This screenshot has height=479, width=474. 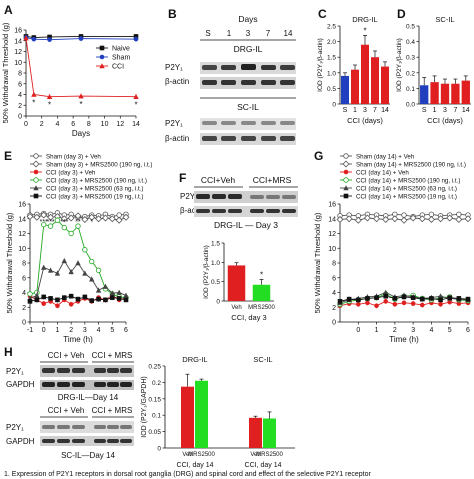 I want to click on y-tick-label: 12, so click(x=22, y=234).